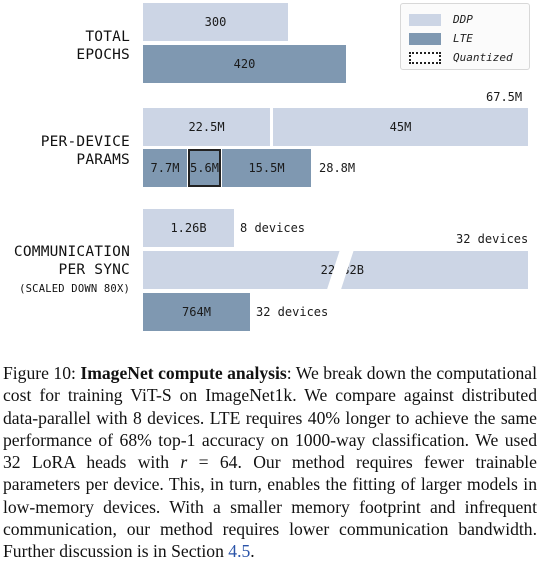 The width and height of the screenshot is (540, 588). I want to click on bar-value-label: 764M, so click(196, 312).